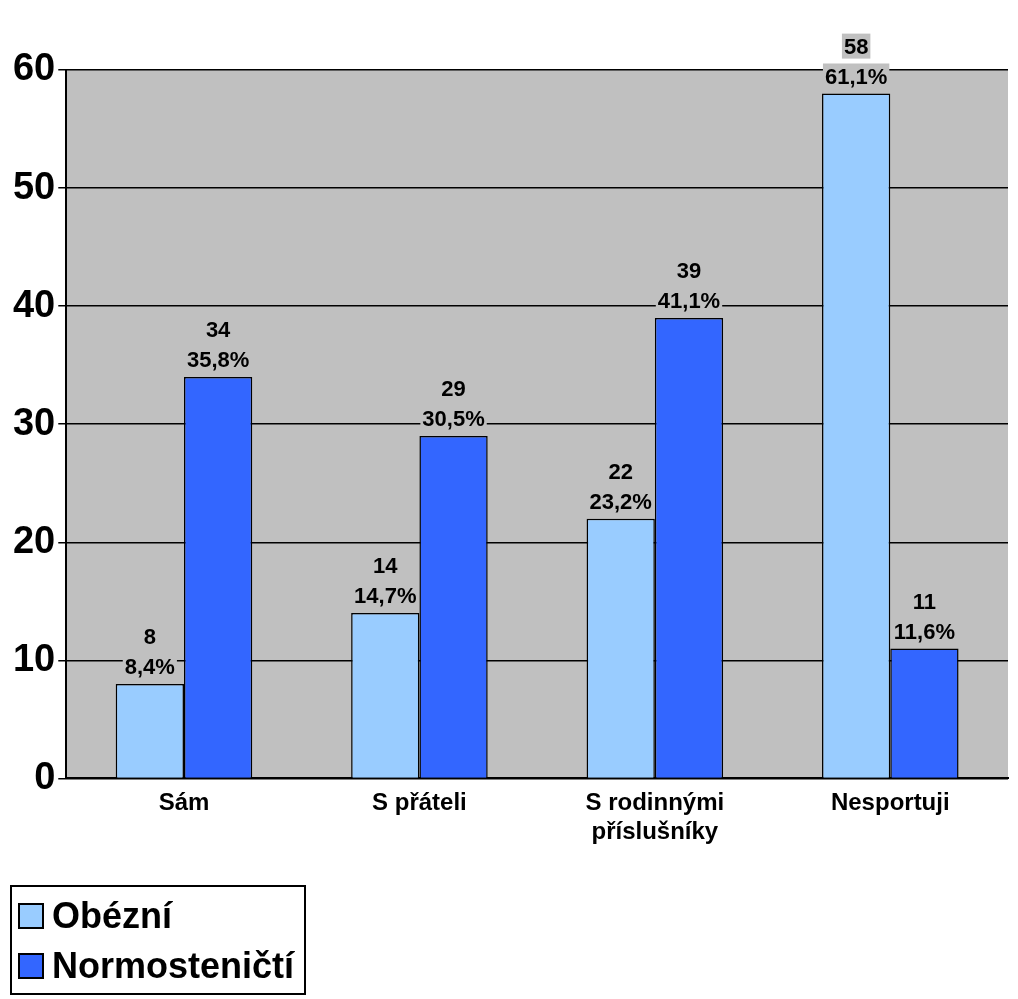  I want to click on legend-label: Obézní, so click(112, 916).